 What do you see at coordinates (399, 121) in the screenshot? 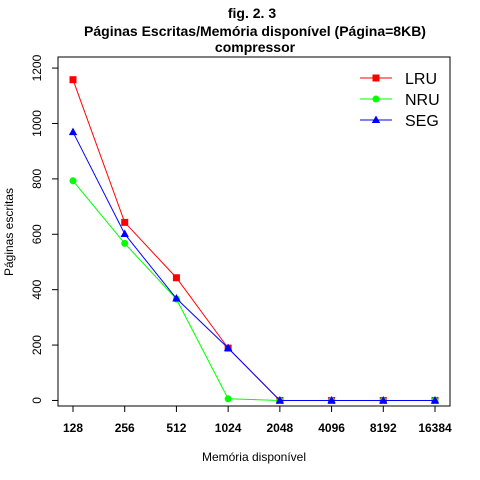
I see `legend-item-seg: SEG` at bounding box center [399, 121].